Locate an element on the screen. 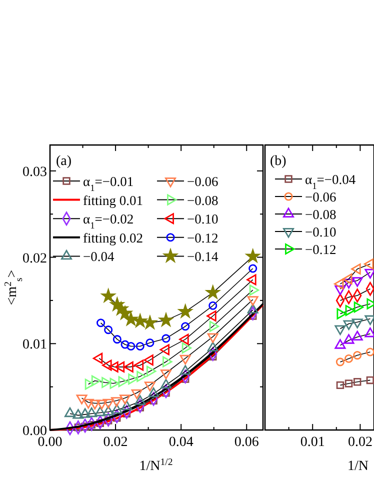 The image size is (374, 484). legend-label: α$_{1}$=−0.01 is located at coordinates (108, 184).